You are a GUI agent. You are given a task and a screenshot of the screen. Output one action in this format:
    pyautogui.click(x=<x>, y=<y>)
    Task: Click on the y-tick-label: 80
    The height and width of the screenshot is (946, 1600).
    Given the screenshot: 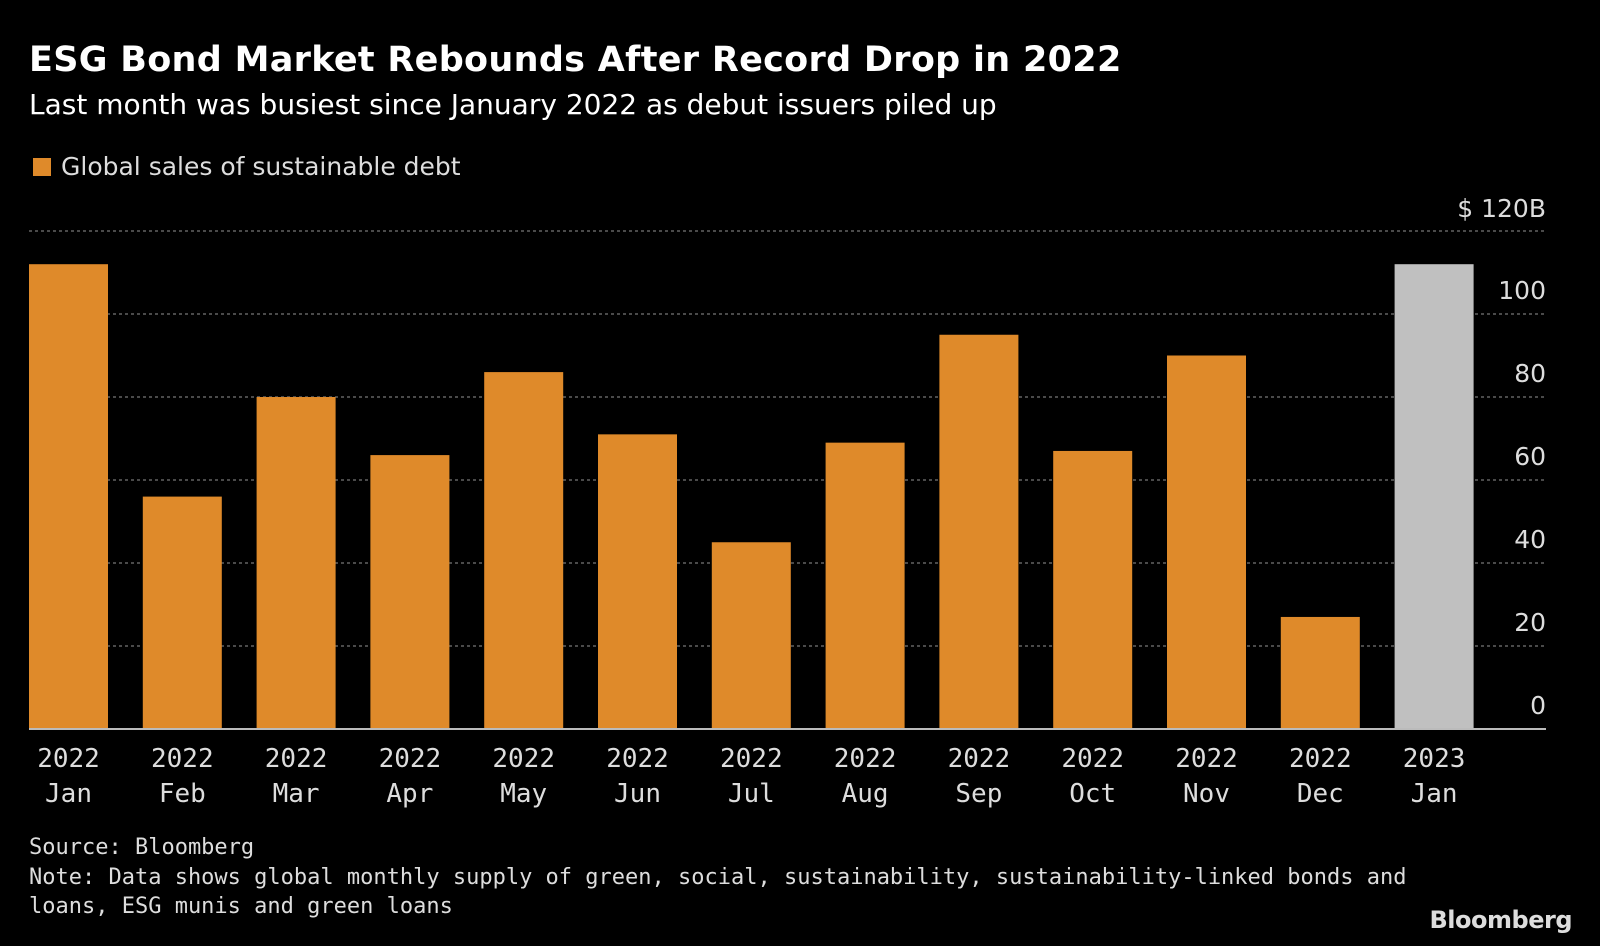 What is the action you would take?
    pyautogui.click(x=1530, y=373)
    